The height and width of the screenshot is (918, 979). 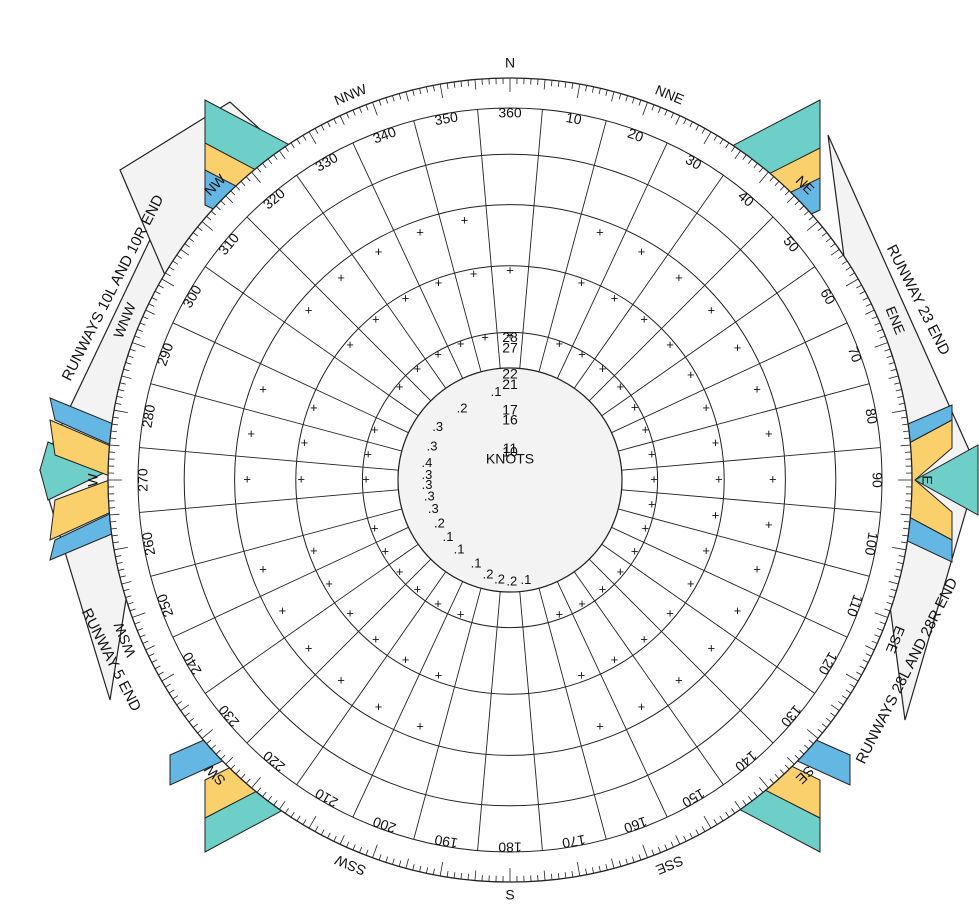 What do you see at coordinates (499, 579) in the screenshot?
I see `percentage-value: .2` at bounding box center [499, 579].